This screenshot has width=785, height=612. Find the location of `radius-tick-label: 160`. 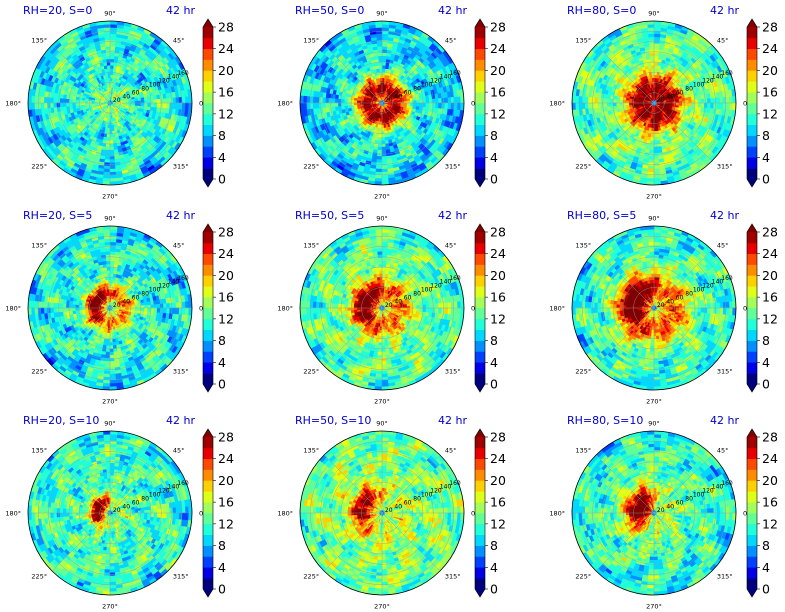

radius-tick-label: 160 is located at coordinates (455, 73).